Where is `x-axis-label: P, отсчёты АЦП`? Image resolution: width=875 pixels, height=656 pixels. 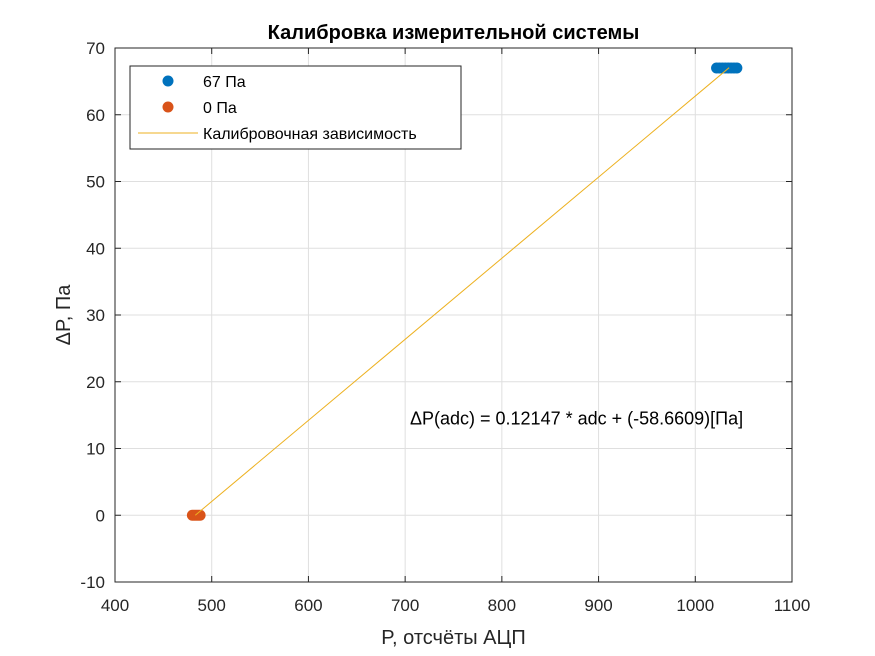
x-axis-label: P, отсчёты АЦП is located at coordinates (453, 638).